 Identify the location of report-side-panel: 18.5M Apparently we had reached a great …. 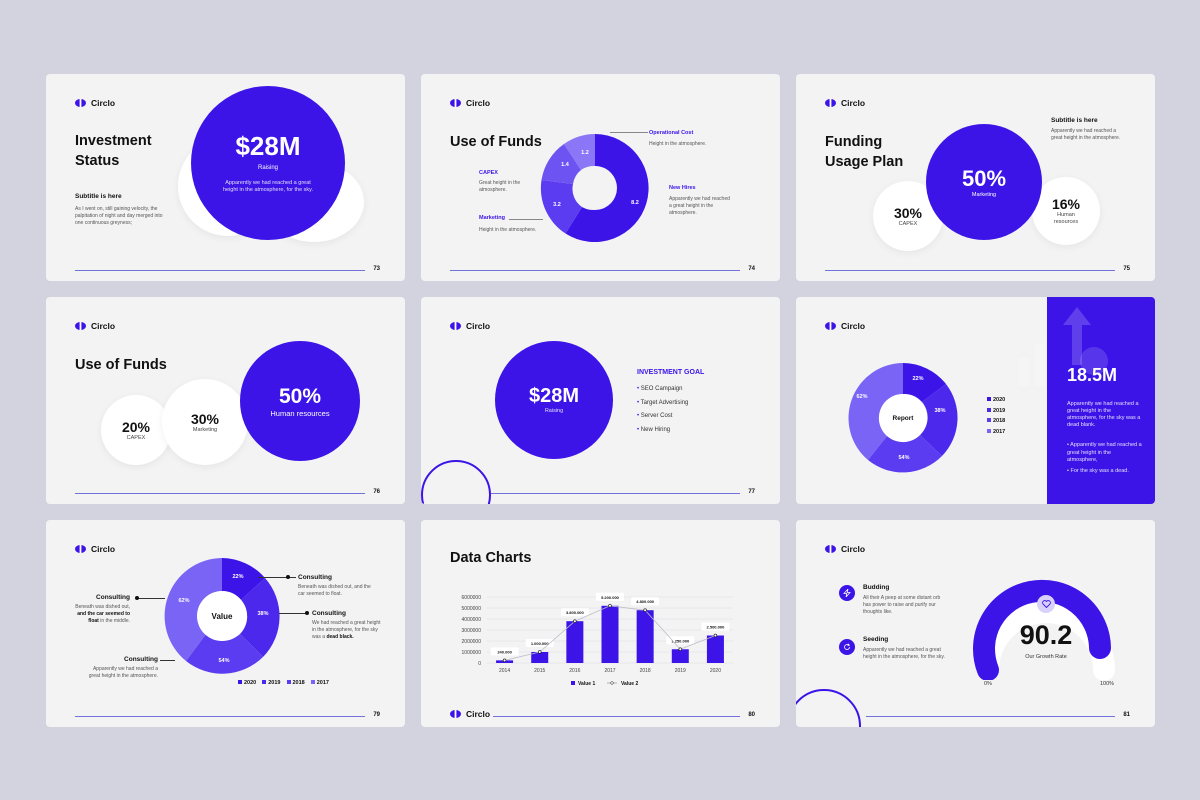
(1087, 400).